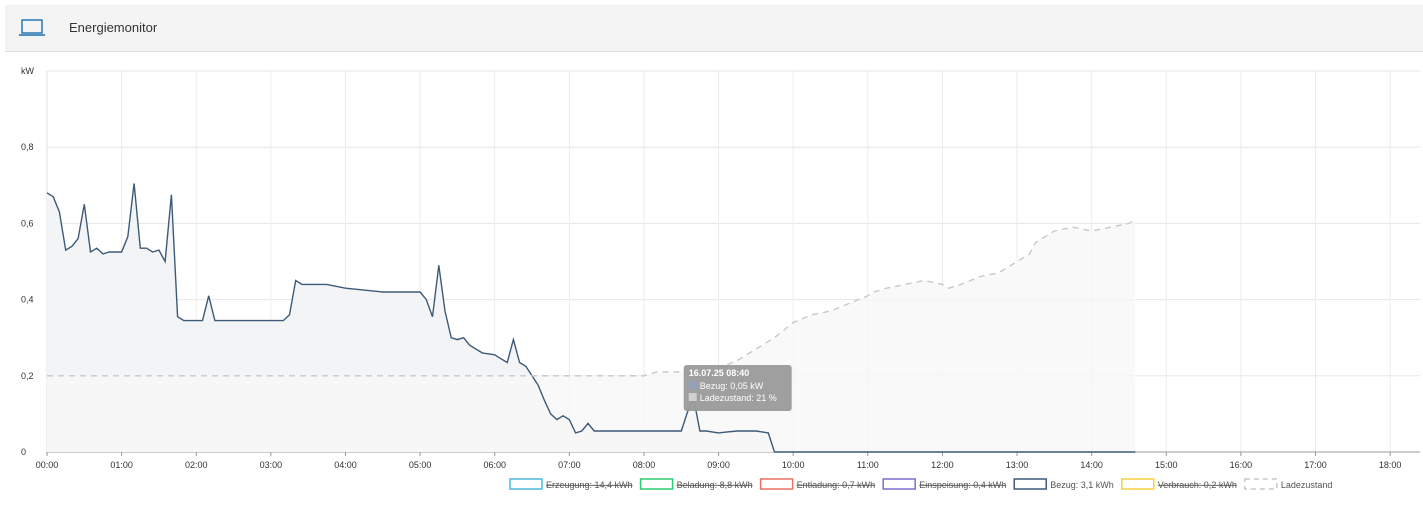 Image resolution: width=1423 pixels, height=525 pixels. I want to click on legend-item: Verbrauch: 0,2 kWh, so click(1179, 484).